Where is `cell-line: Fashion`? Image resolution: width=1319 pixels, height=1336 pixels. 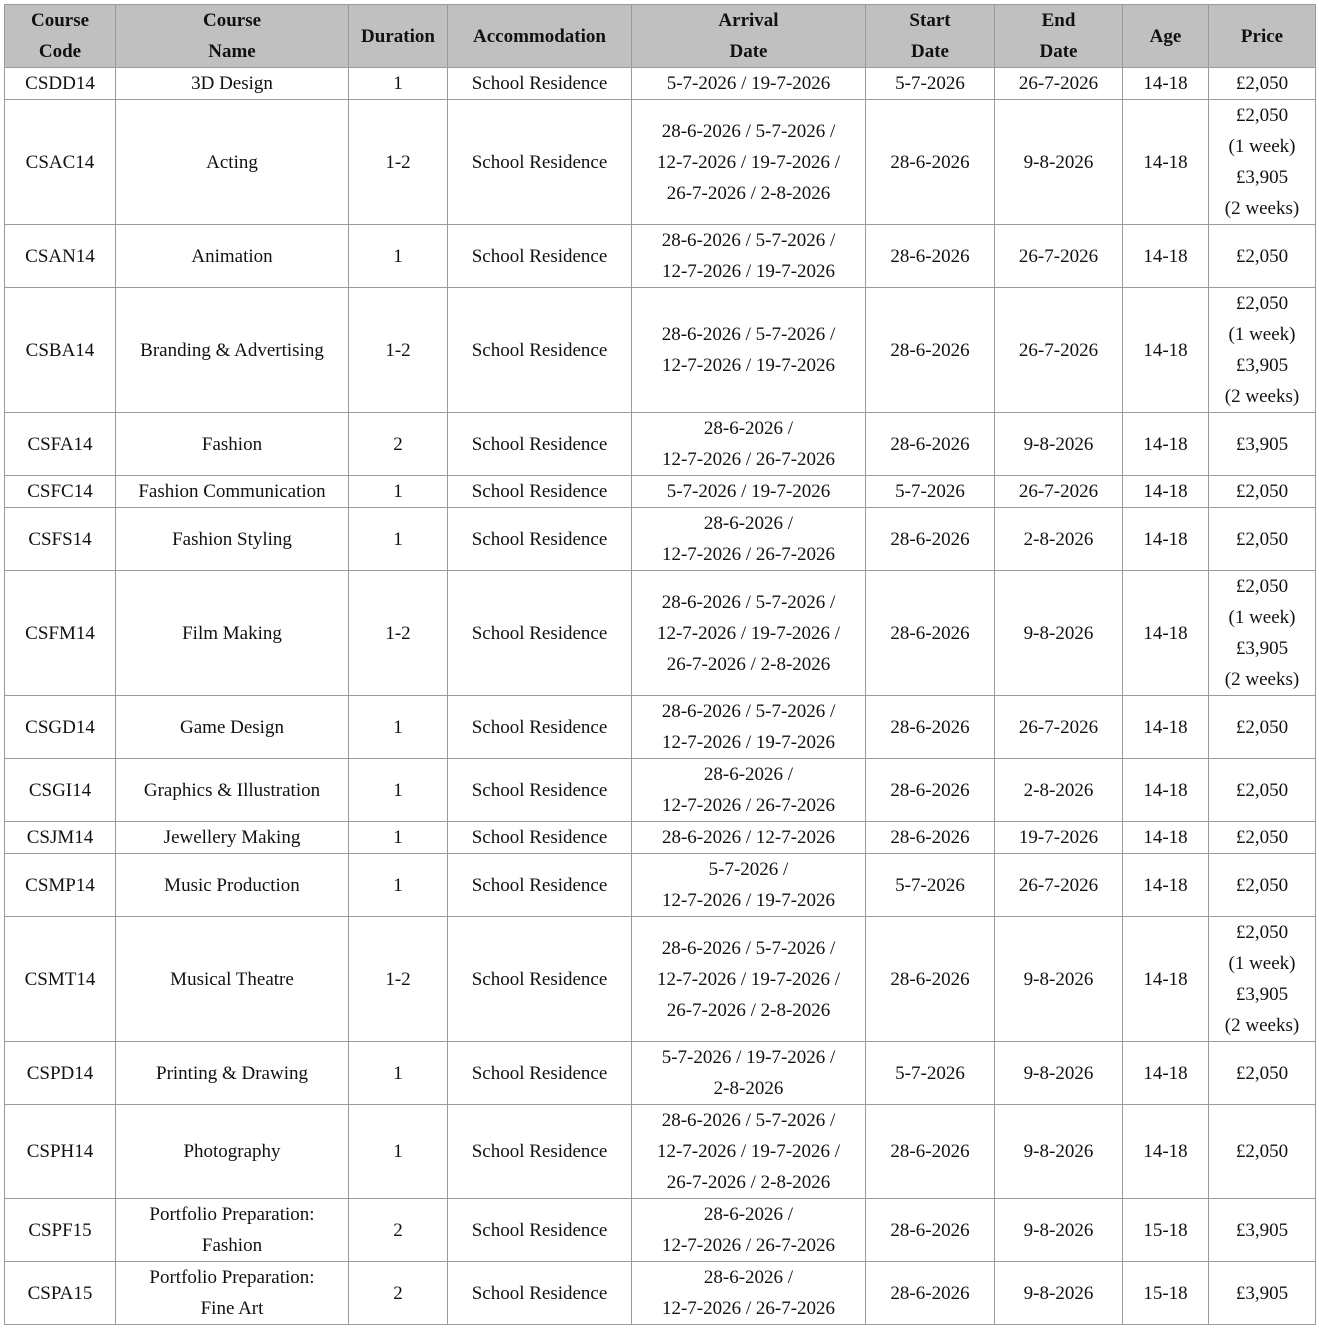
cell-line: Fashion is located at coordinates (232, 1245).